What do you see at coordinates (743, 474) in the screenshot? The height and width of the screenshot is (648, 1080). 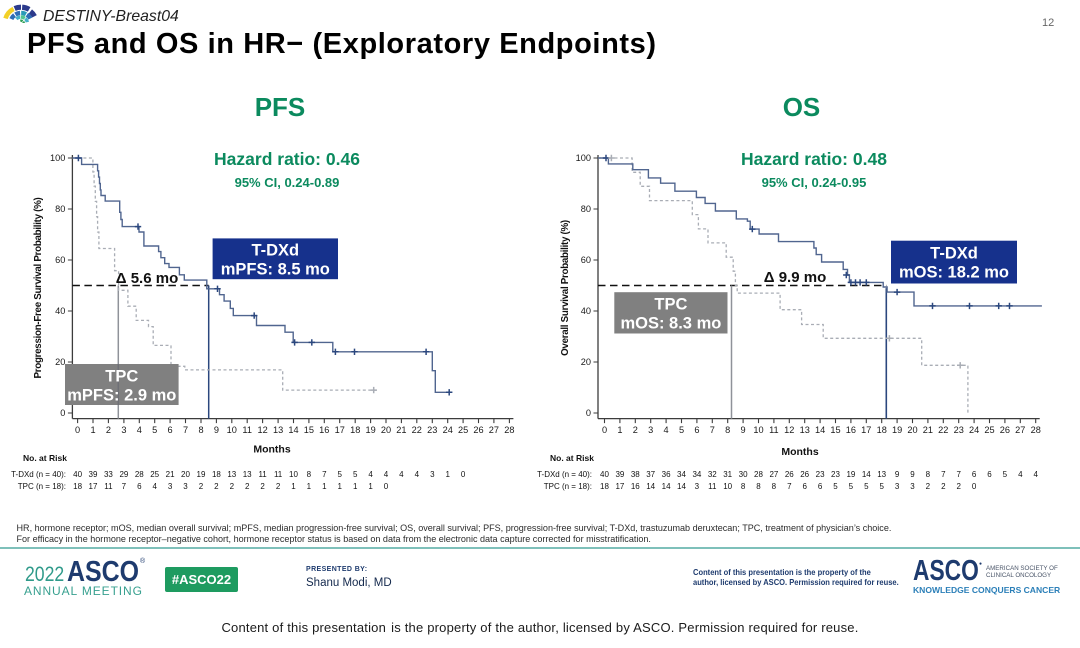 I see `svg-text: 30` at bounding box center [743, 474].